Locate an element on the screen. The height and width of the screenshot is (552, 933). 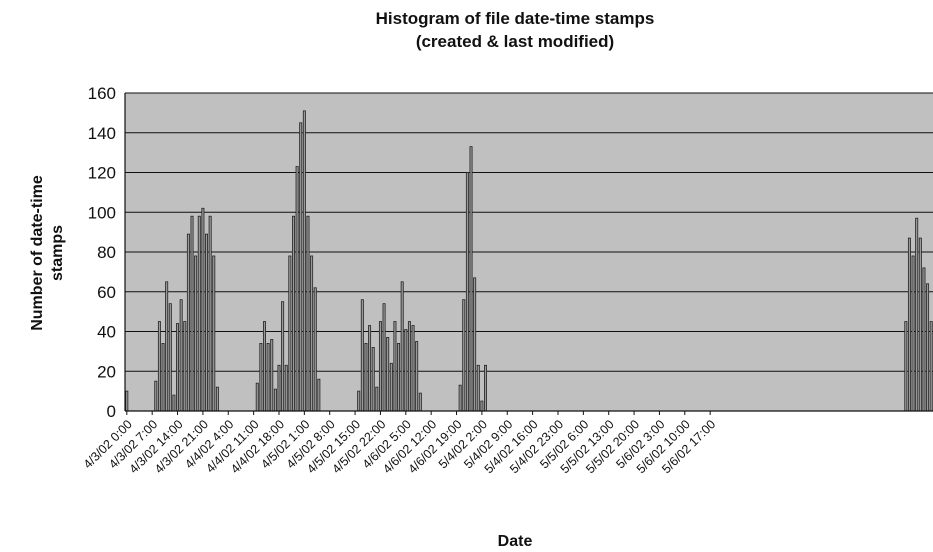
x-axis-title: Date is located at coordinates (515, 541).